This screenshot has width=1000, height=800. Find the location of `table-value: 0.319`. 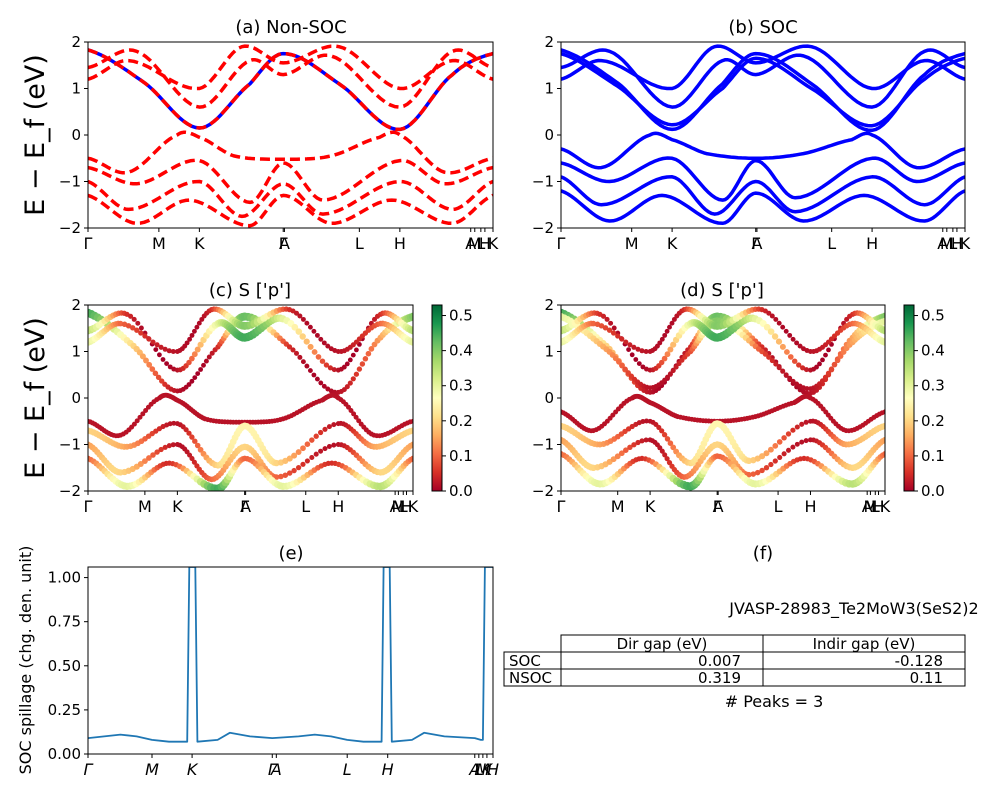

table-value: 0.319 is located at coordinates (719, 678).